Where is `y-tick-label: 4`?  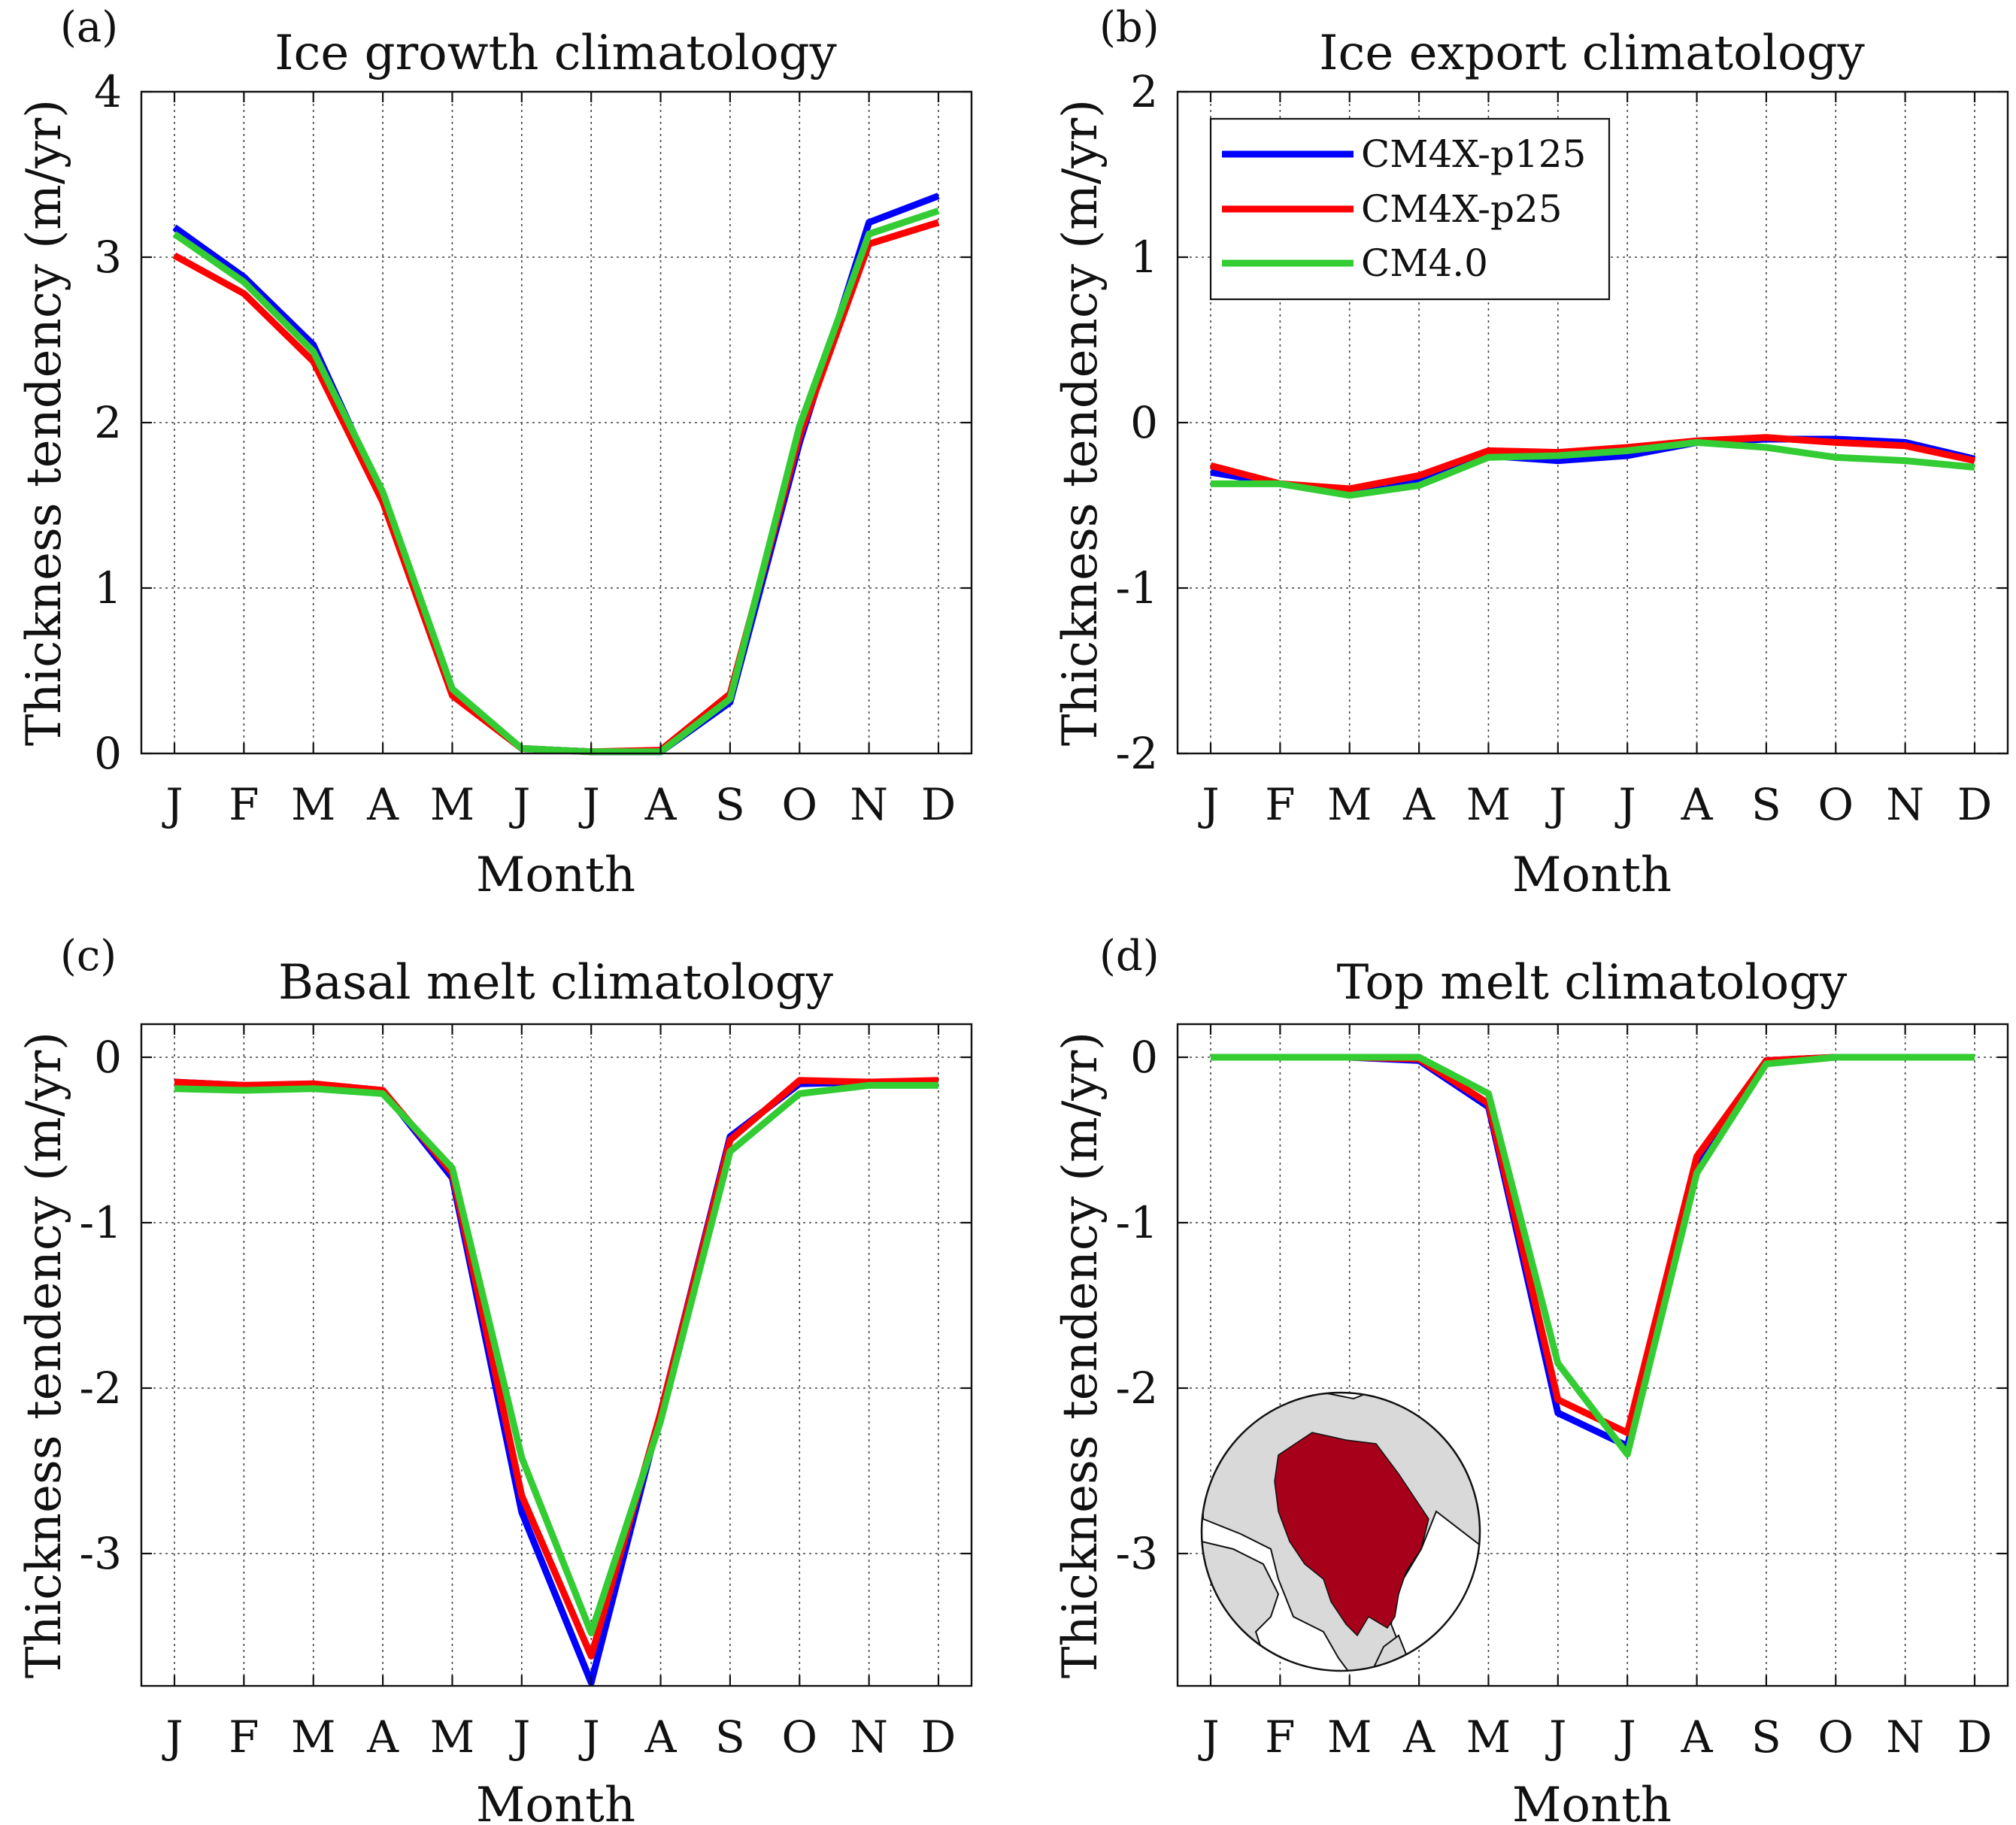 y-tick-label: 4 is located at coordinates (108, 91).